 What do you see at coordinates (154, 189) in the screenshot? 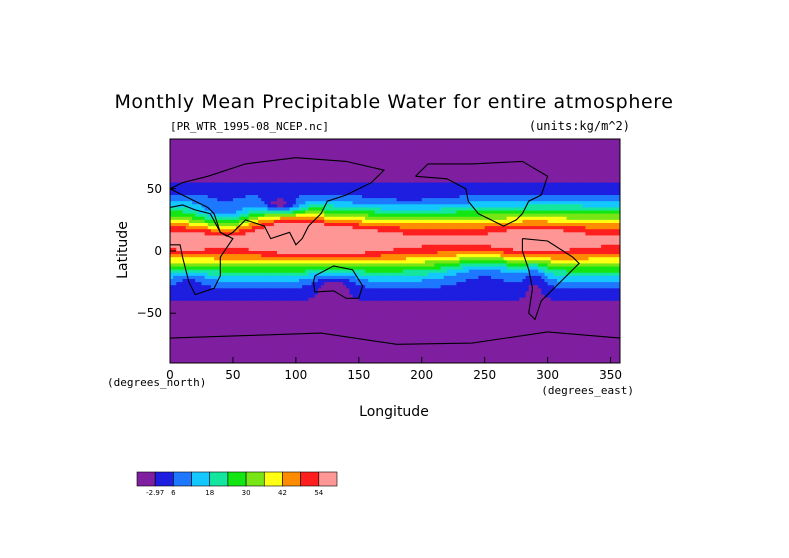
I see `y-tick-label: 50` at bounding box center [154, 189].